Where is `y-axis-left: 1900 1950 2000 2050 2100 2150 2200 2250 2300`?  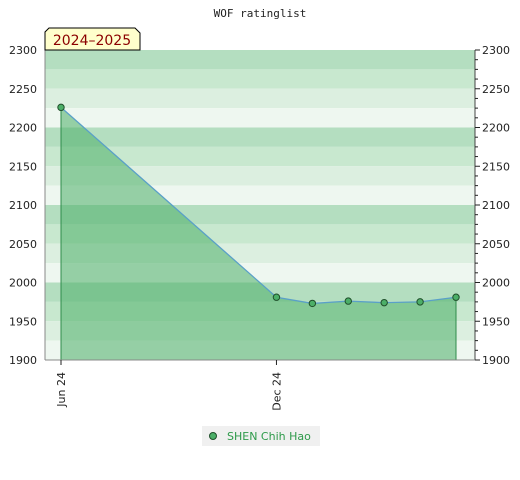
y-axis-left: 1900 1950 2000 2050 2100 2150 2200 2250 2300 is located at coordinates (27, 205).